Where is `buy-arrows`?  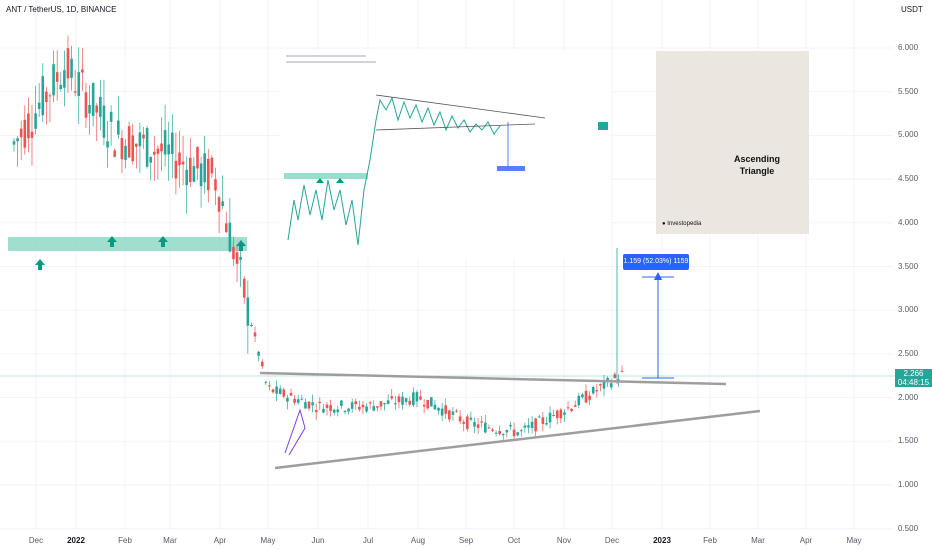
buy-arrows is located at coordinates (140, 253).